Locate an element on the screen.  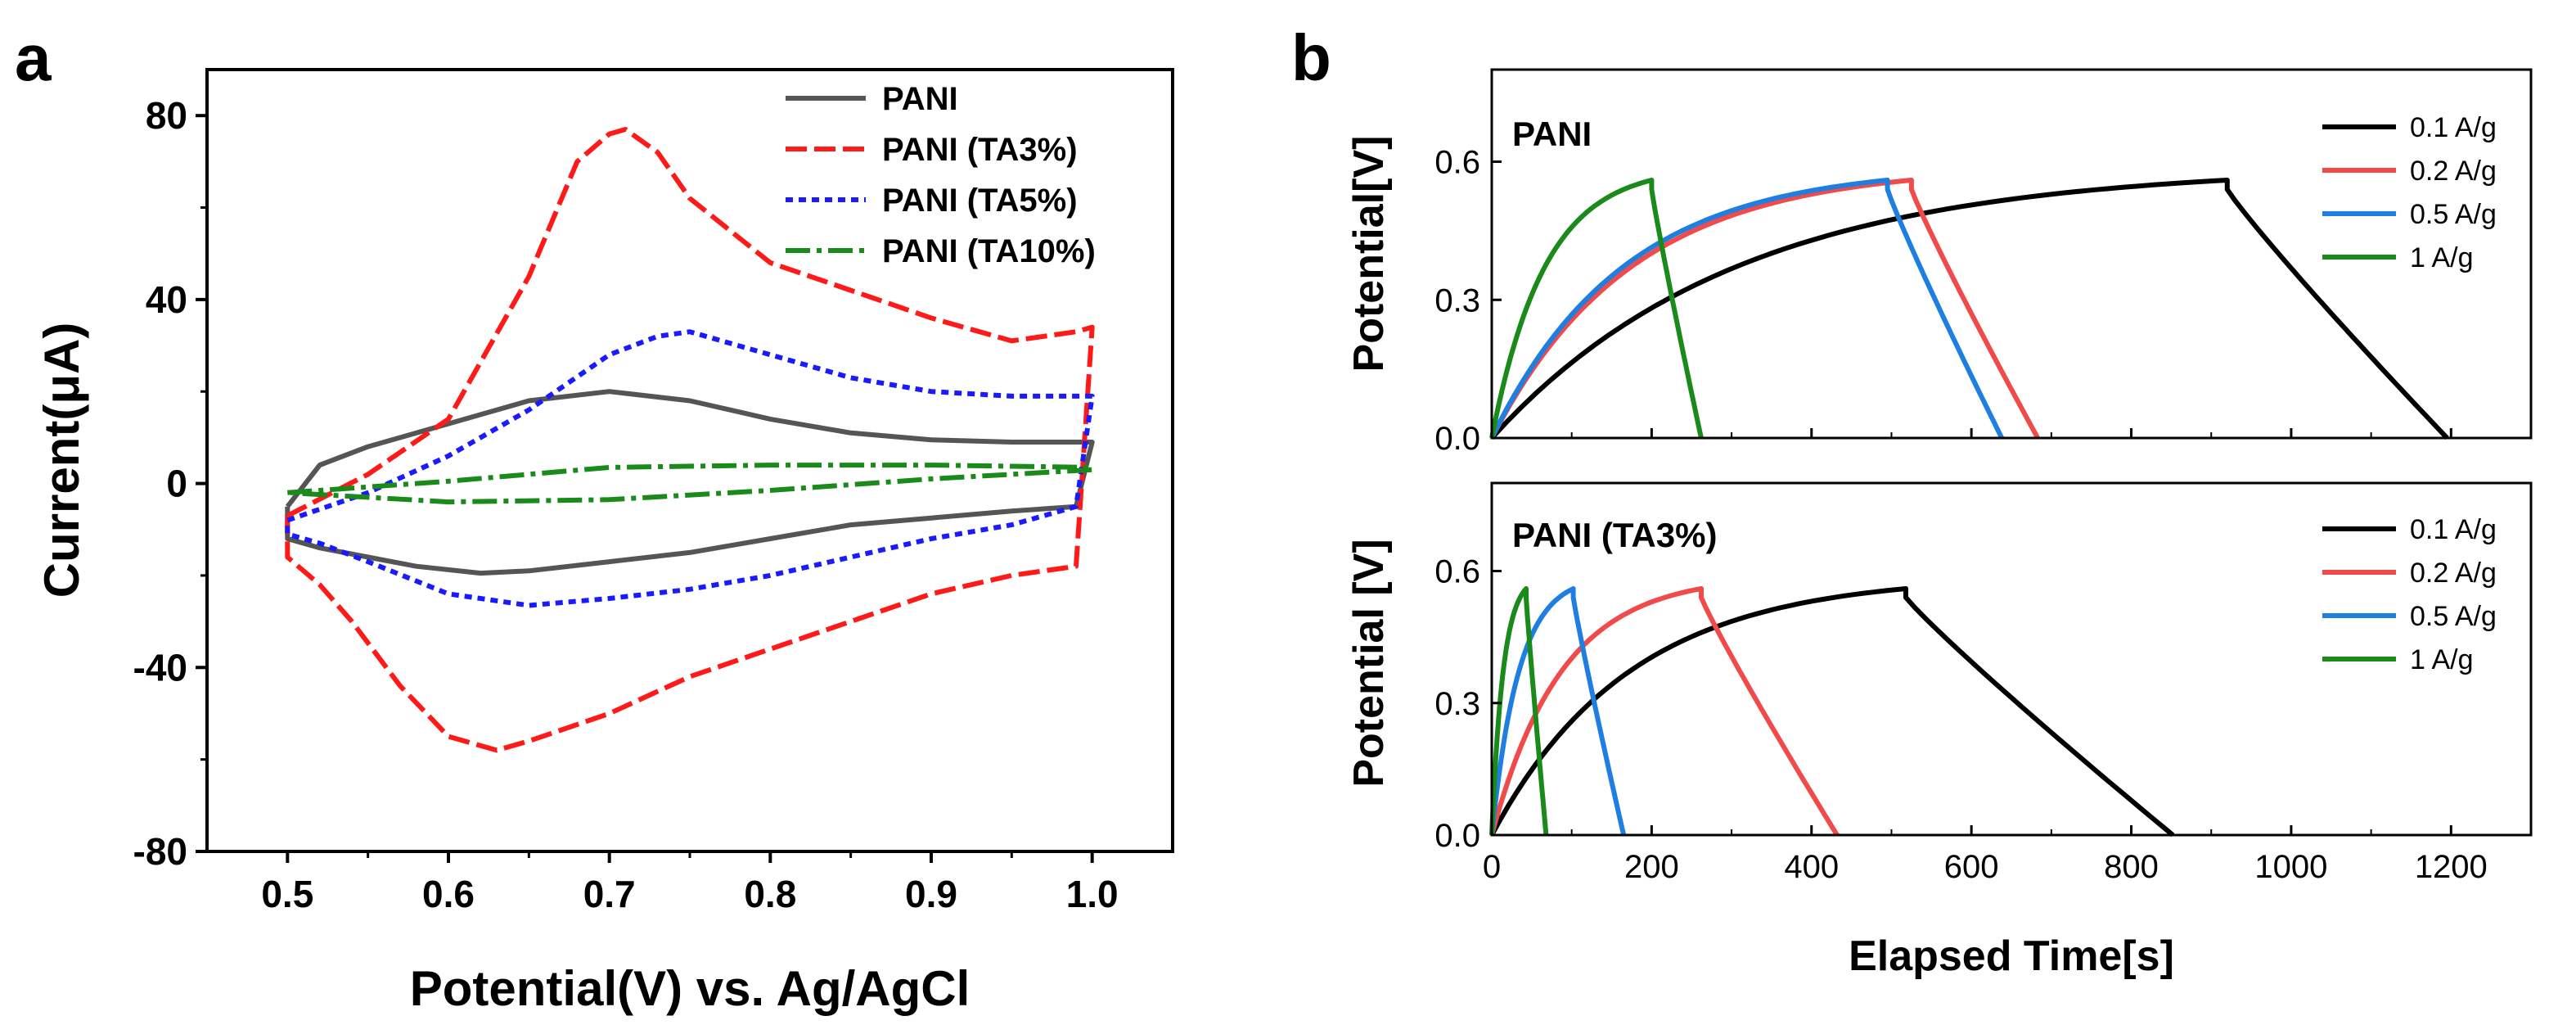
gcd-pani-plot-frame is located at coordinates (2011, 254).